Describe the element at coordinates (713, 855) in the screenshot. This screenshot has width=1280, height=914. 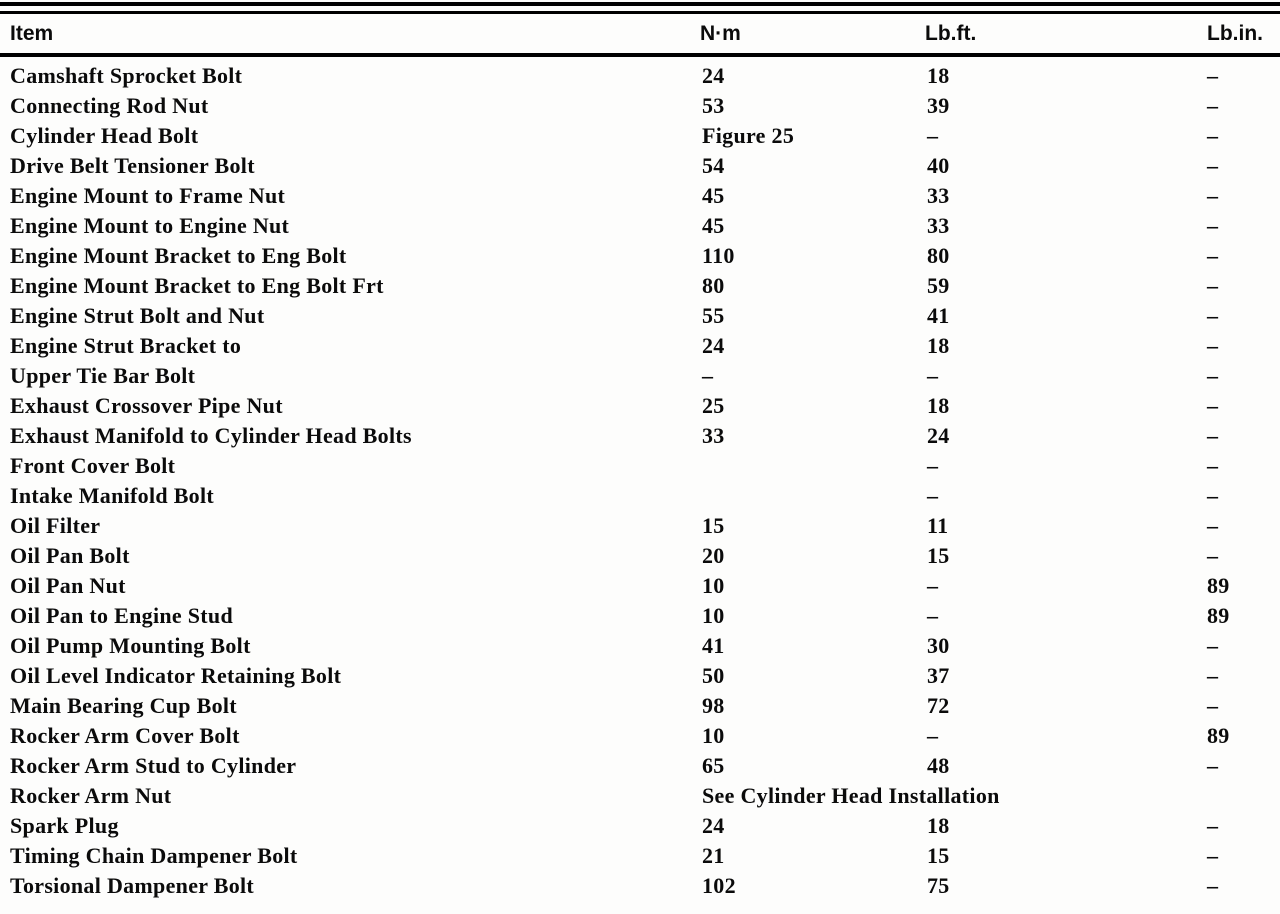
I see `nm-cell: 21` at that location.